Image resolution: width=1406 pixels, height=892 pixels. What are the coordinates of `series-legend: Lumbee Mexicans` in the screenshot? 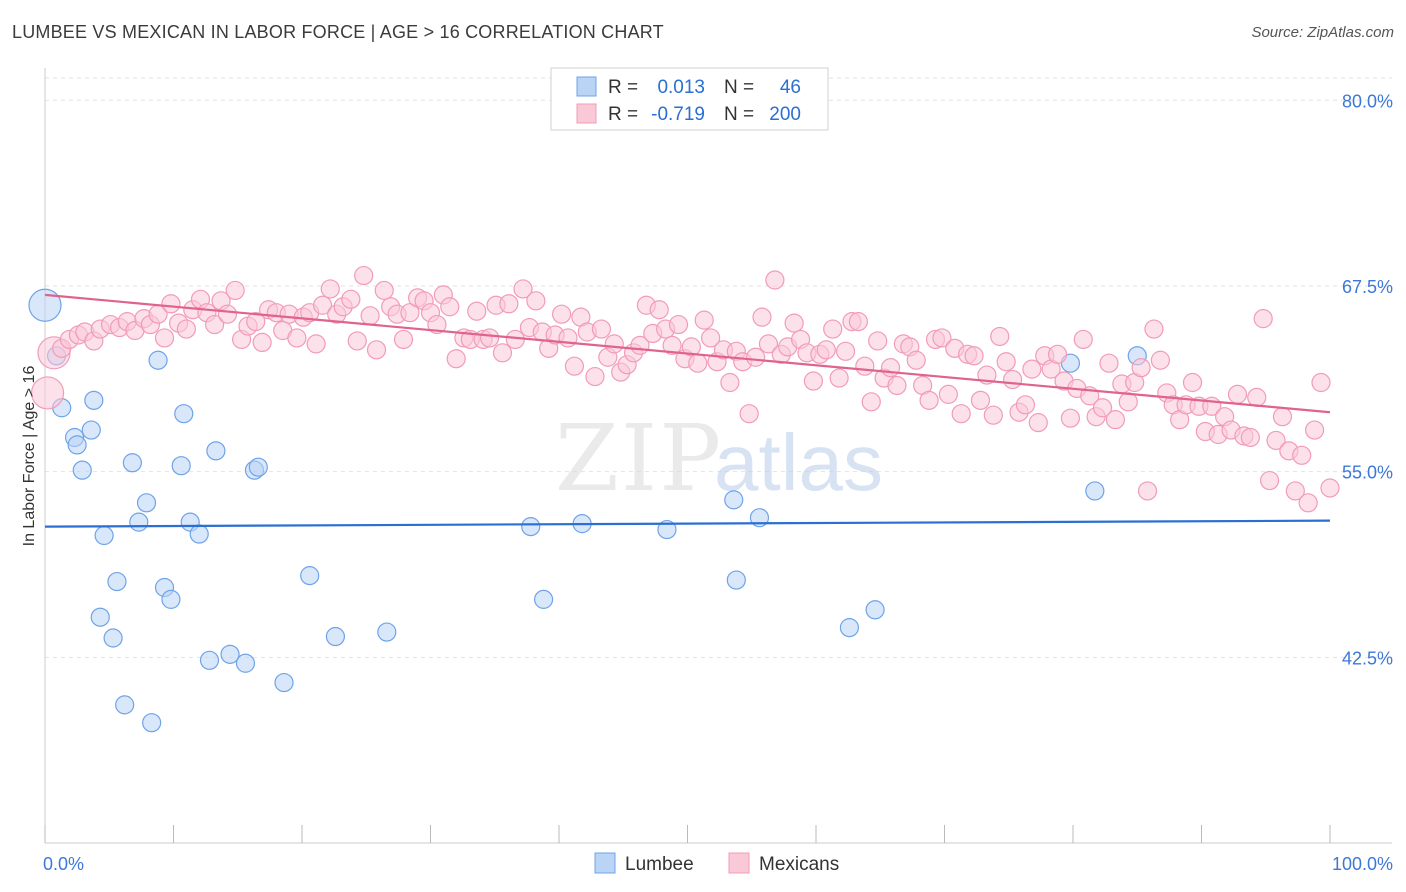 It's located at (716, 863).